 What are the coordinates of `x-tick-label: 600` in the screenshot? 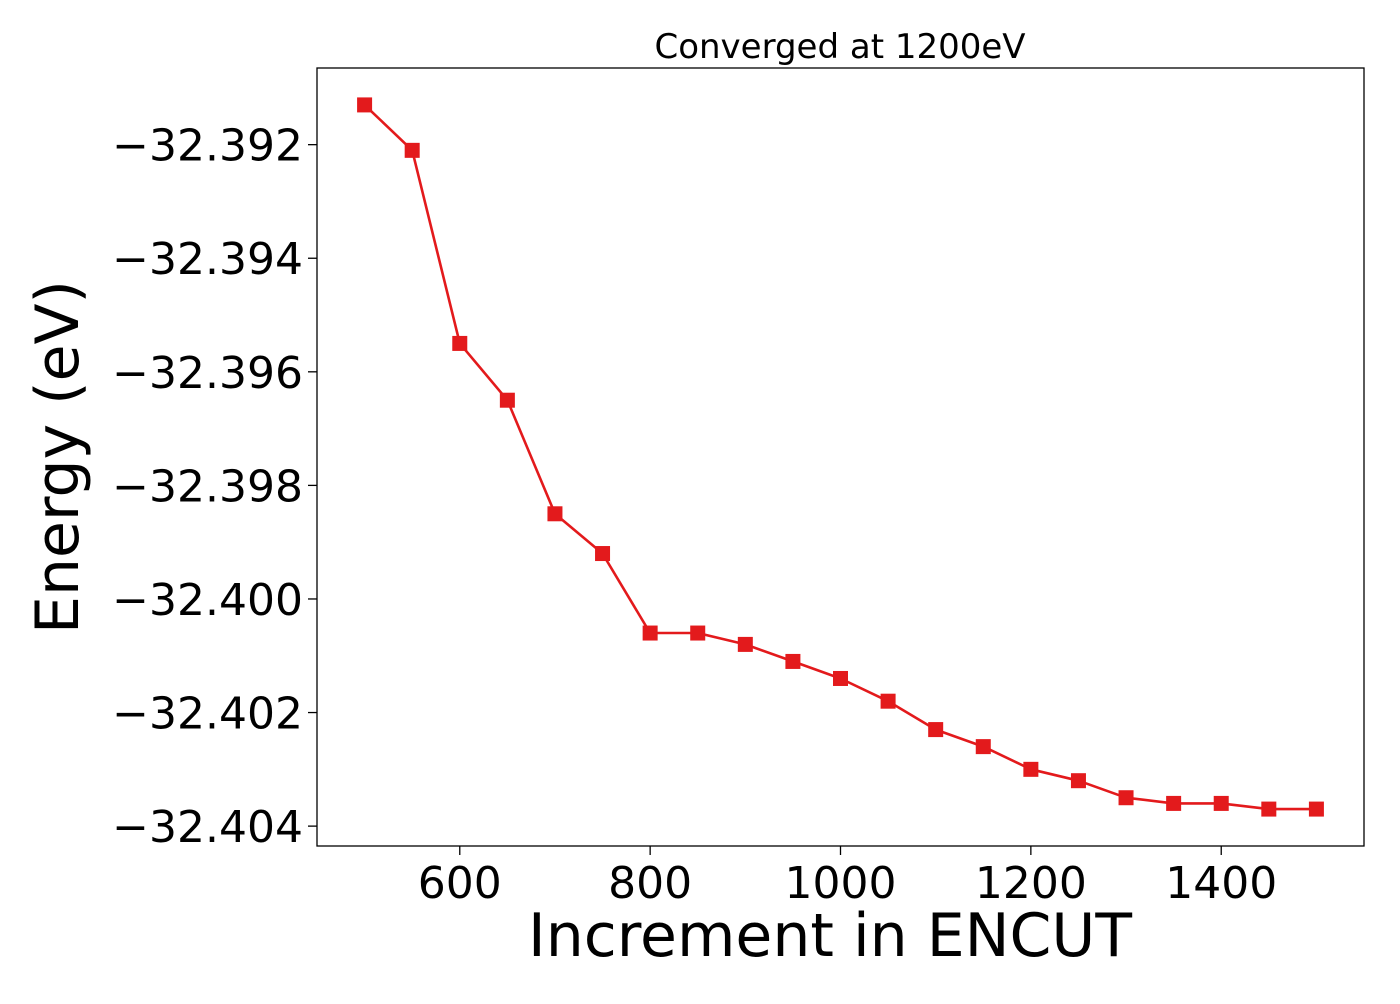 It's located at (460, 883).